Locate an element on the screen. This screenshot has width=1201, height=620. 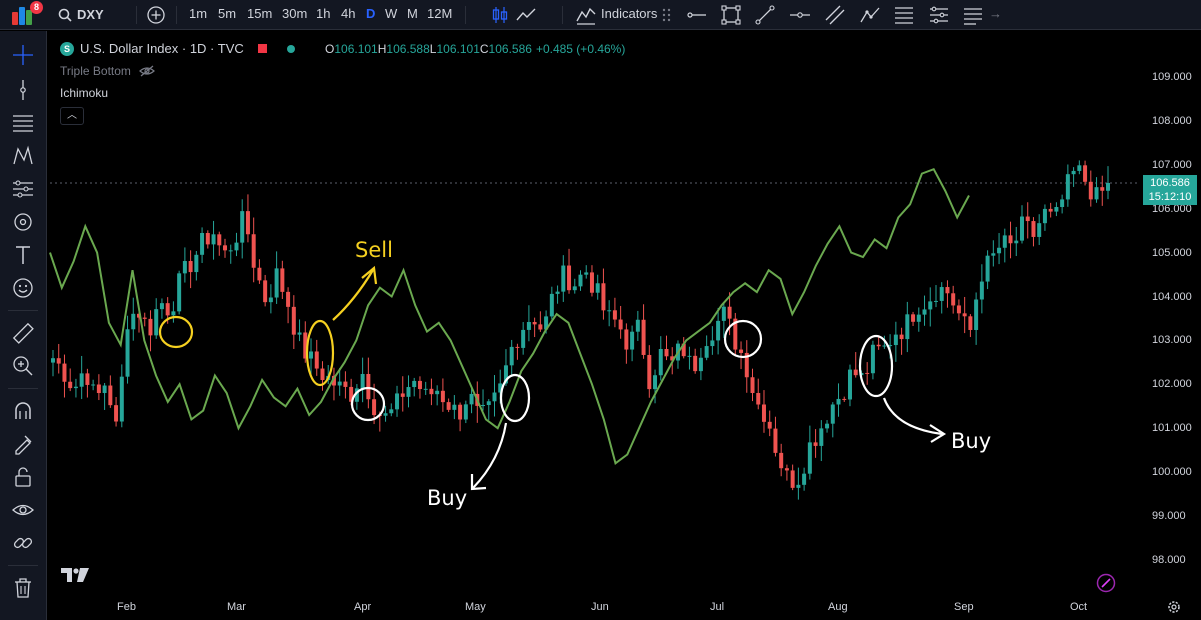
compare-add-icon is located at coordinates (156, 15).